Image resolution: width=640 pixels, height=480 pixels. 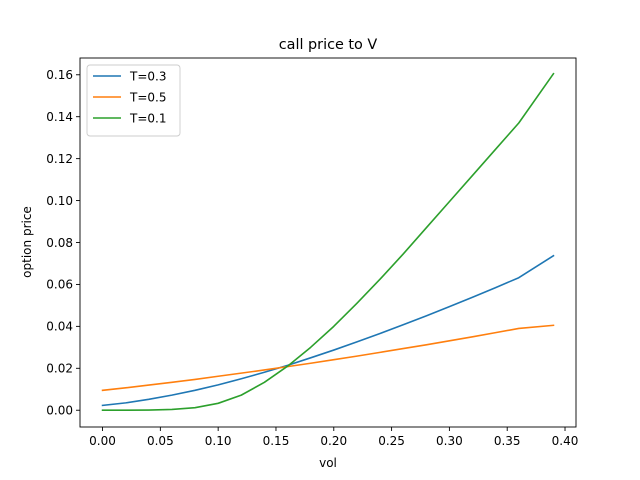 I want to click on x-tick-label: 0.35, so click(x=507, y=441).